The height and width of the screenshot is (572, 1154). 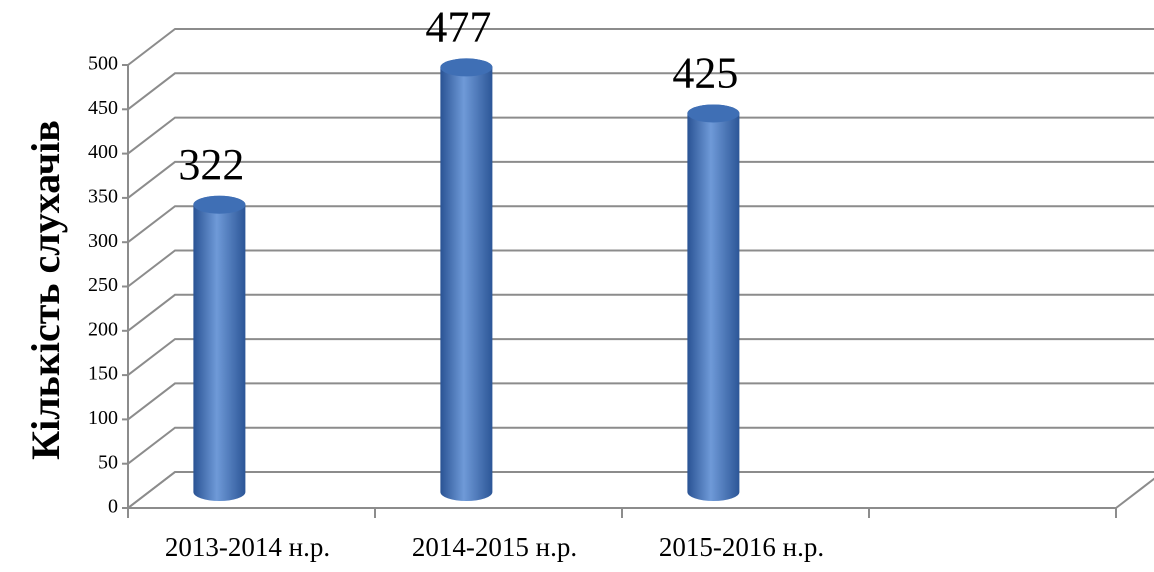 I want to click on data-label: 477, so click(x=458, y=26).